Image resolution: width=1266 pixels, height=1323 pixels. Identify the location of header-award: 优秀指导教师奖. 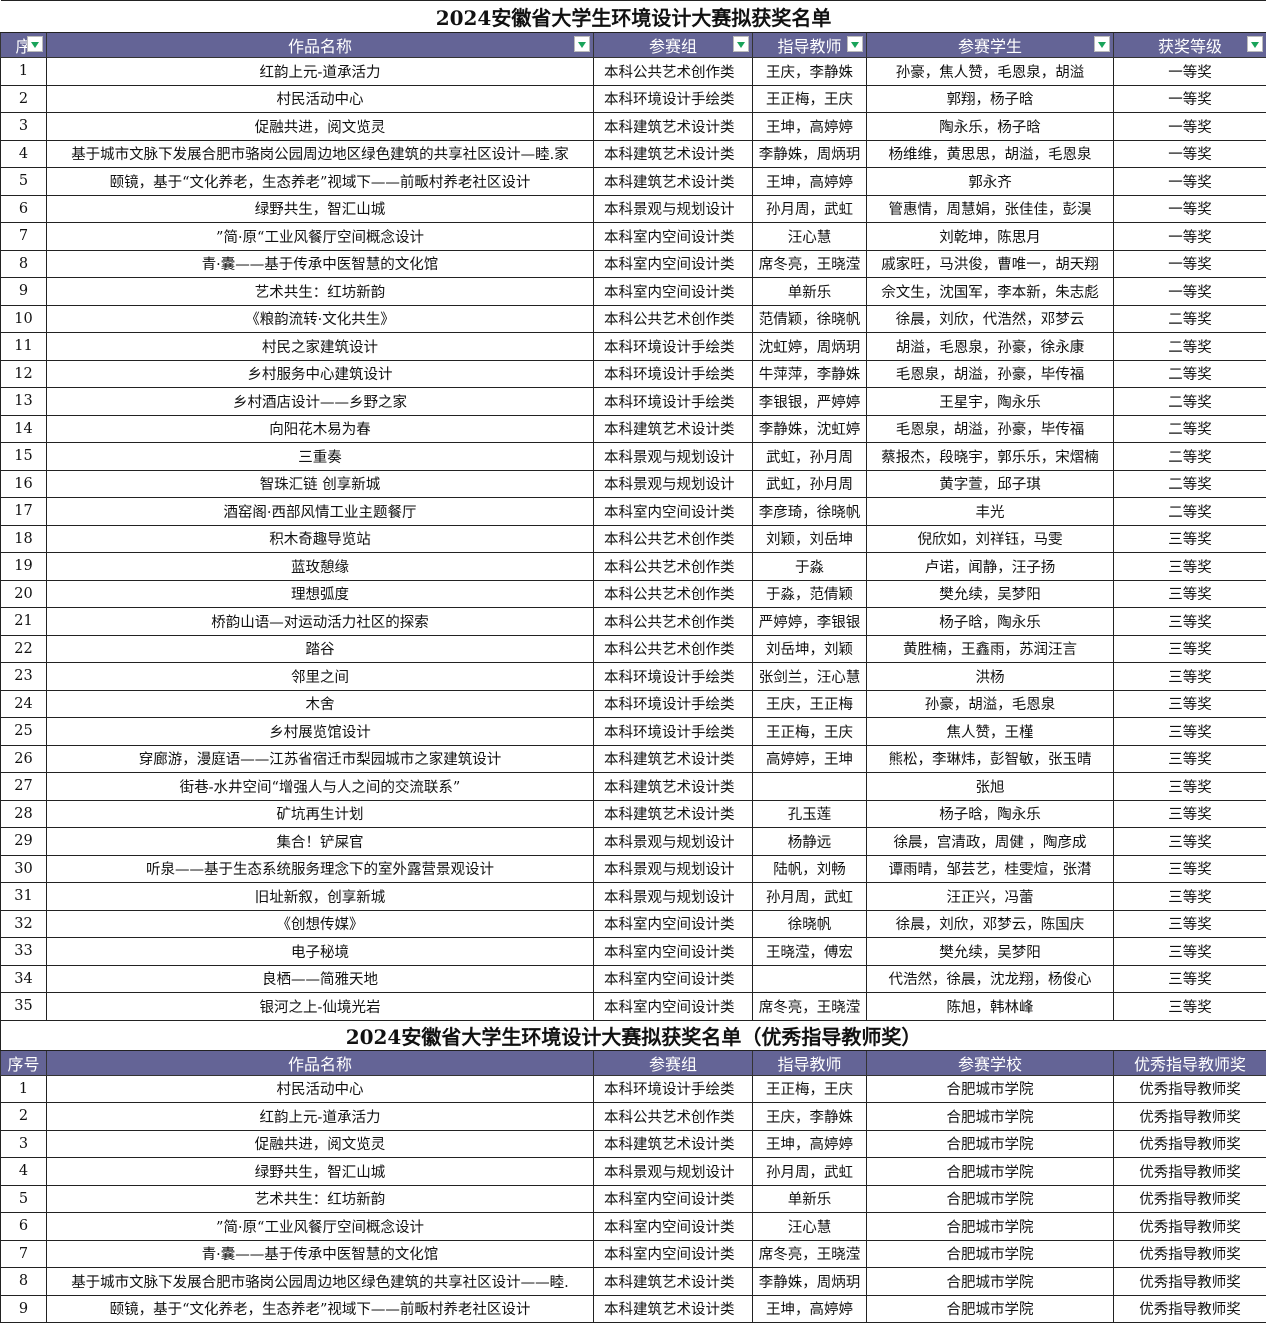
(1190, 1062).